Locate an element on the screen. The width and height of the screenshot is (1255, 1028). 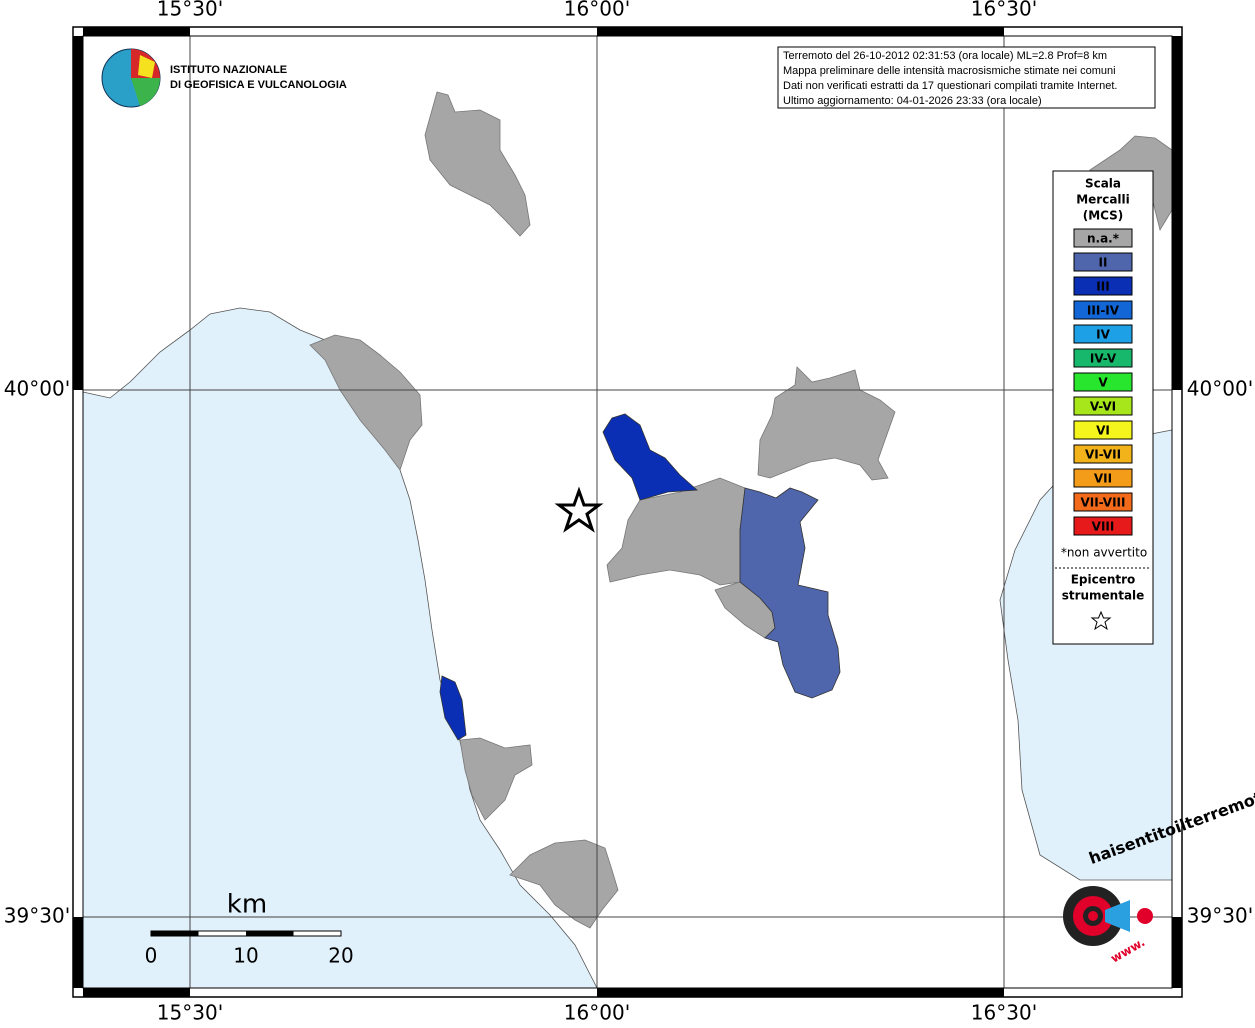
legend-title: (MCS) is located at coordinates (1103, 216).